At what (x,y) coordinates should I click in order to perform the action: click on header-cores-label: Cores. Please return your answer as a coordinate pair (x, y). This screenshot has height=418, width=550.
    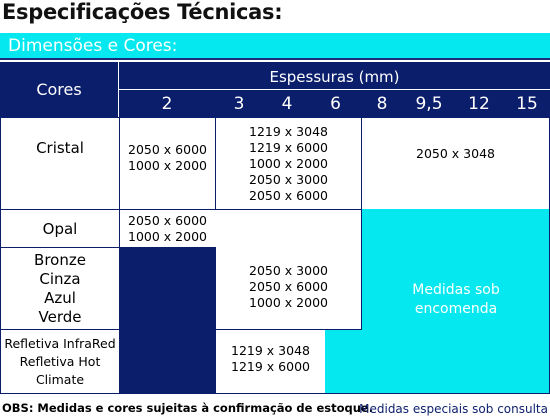
    Looking at the image, I should click on (59, 89).